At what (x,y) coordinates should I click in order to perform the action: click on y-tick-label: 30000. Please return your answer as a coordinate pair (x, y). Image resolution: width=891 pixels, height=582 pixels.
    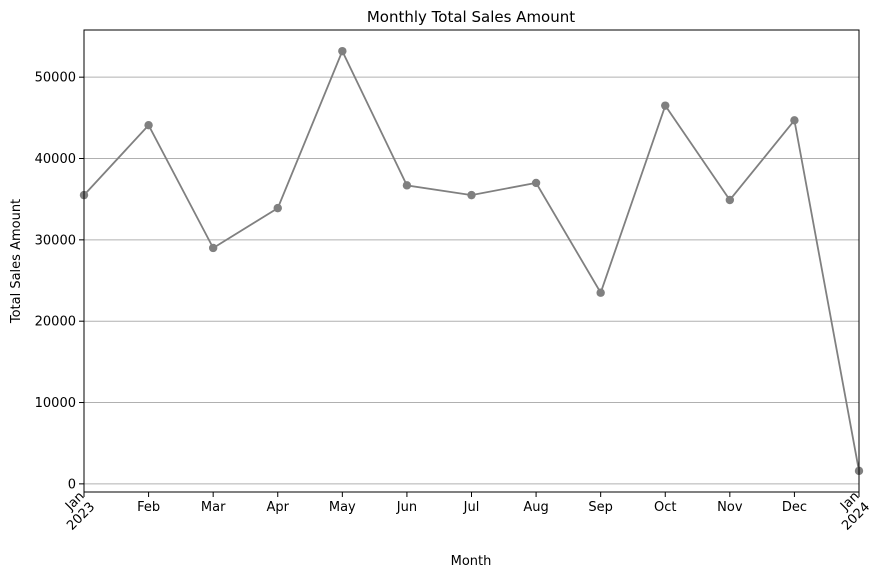
    Looking at the image, I should click on (55, 240).